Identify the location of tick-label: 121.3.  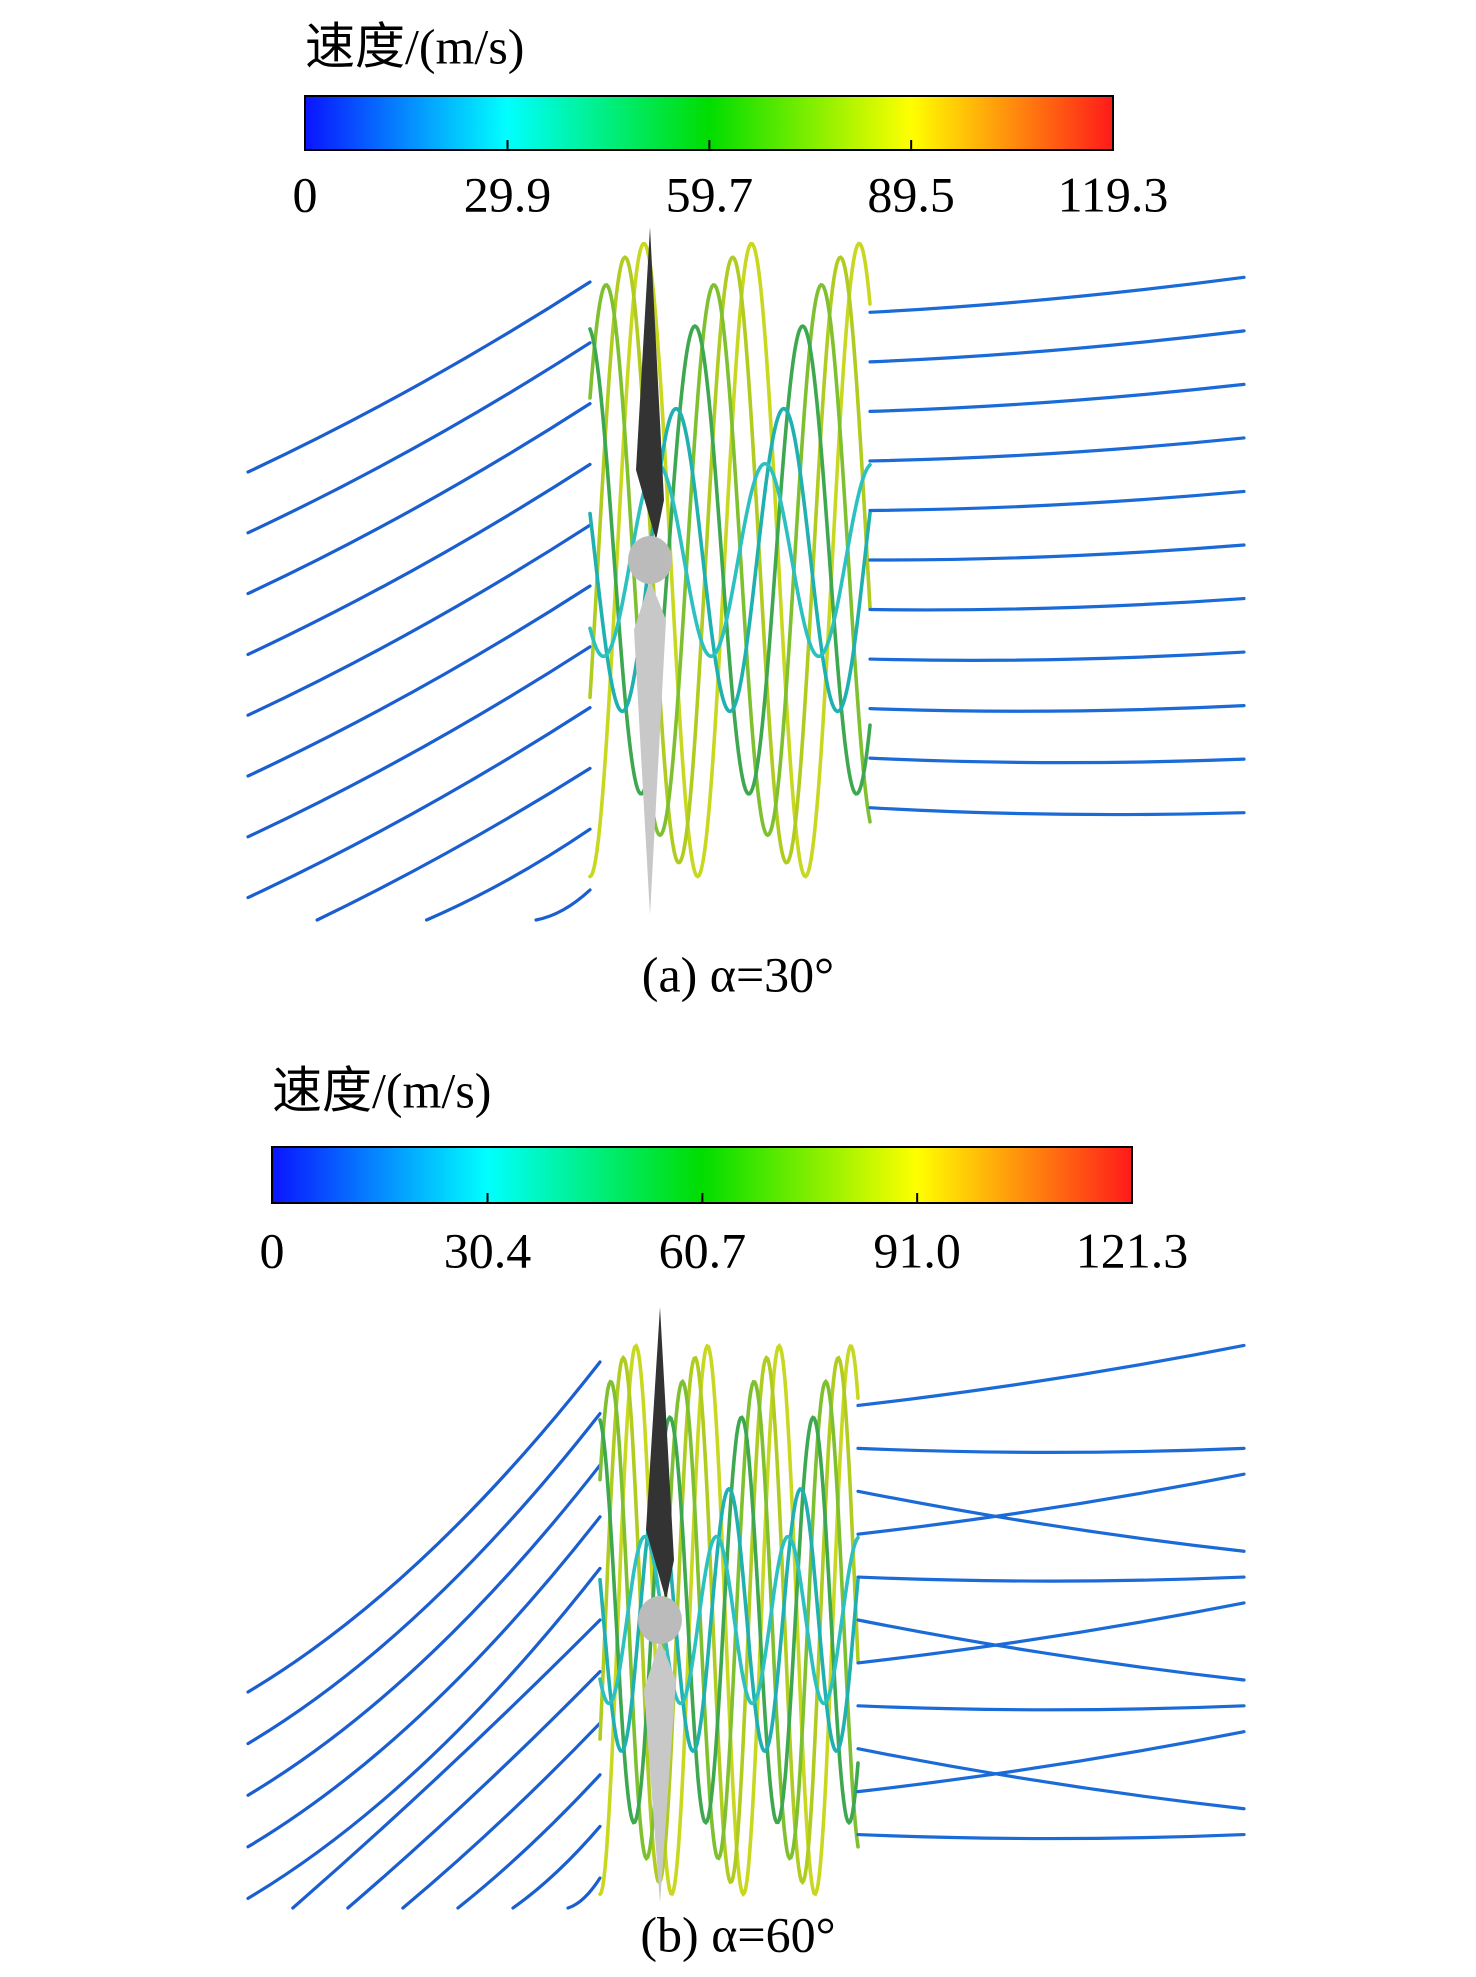
(1132, 1250).